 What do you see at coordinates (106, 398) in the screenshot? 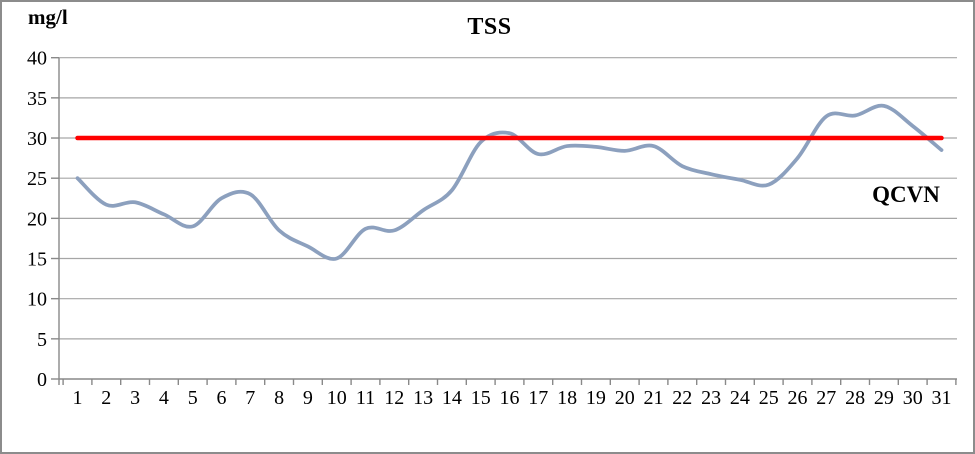
I see `x-tick-label: 2` at bounding box center [106, 398].